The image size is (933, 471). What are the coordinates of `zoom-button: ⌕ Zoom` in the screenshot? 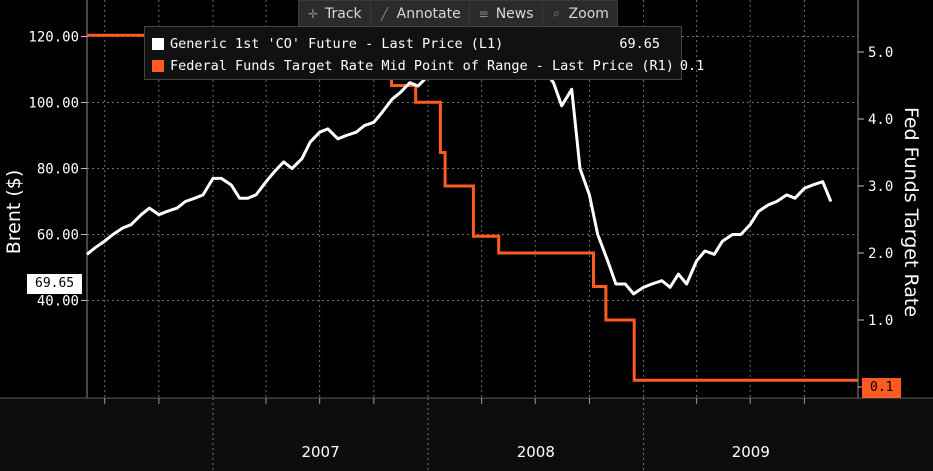 It's located at (580, 13).